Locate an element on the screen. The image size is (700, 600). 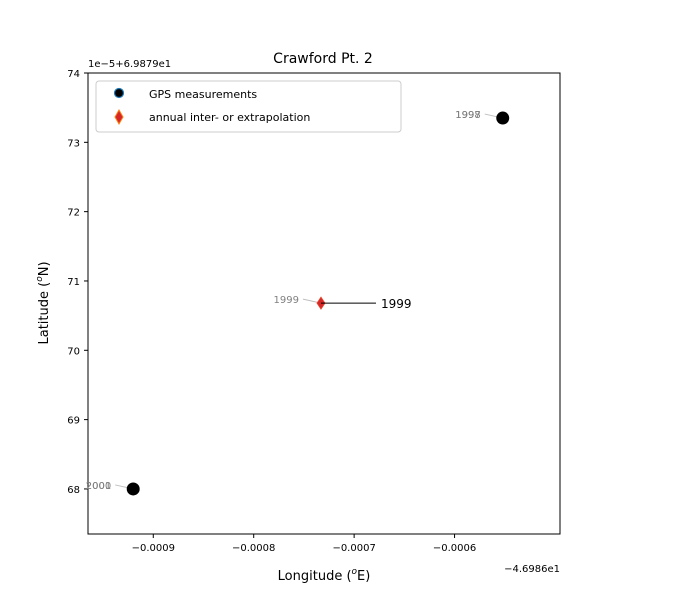
y-axis-title-tail: N) is located at coordinates (44, 268).